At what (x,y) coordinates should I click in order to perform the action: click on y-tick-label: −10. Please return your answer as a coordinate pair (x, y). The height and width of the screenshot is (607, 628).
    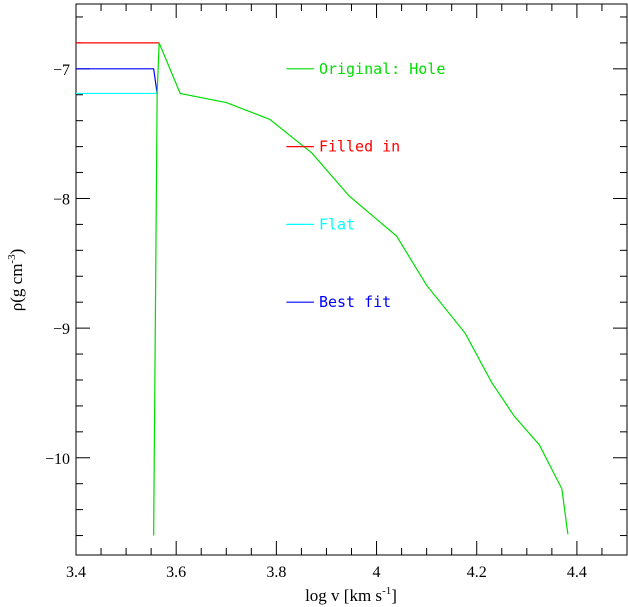
    Looking at the image, I should click on (57, 459).